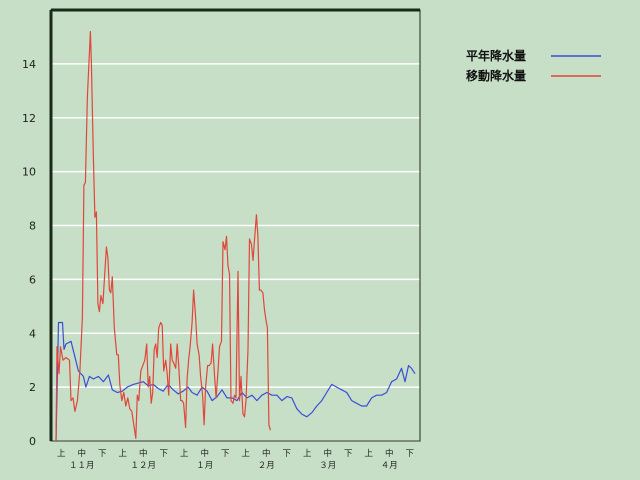  What do you see at coordinates (32, 226) in the screenshot?
I see `y-tick-label: 8` at bounding box center [32, 226].